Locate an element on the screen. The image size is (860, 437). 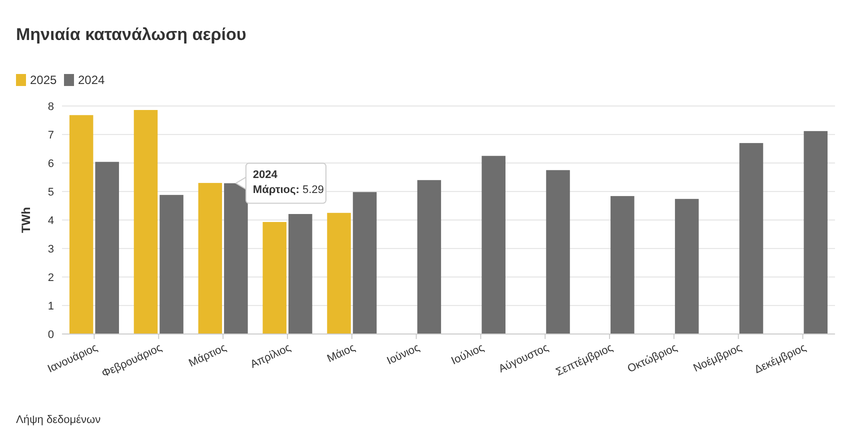
y-tick-label: 8 is located at coordinates (51, 106).